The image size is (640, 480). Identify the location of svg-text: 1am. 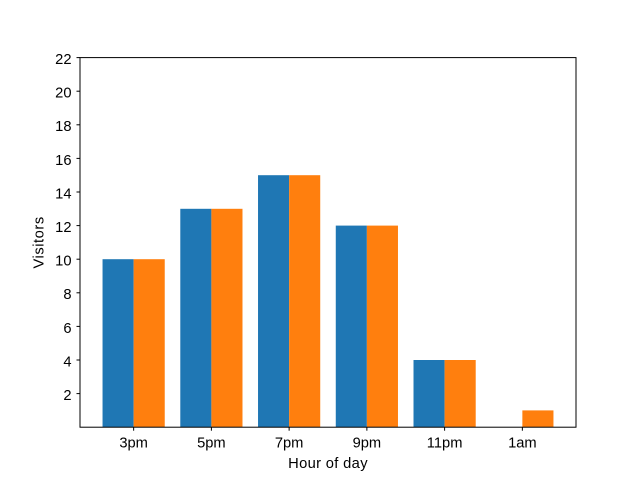
(522, 444).